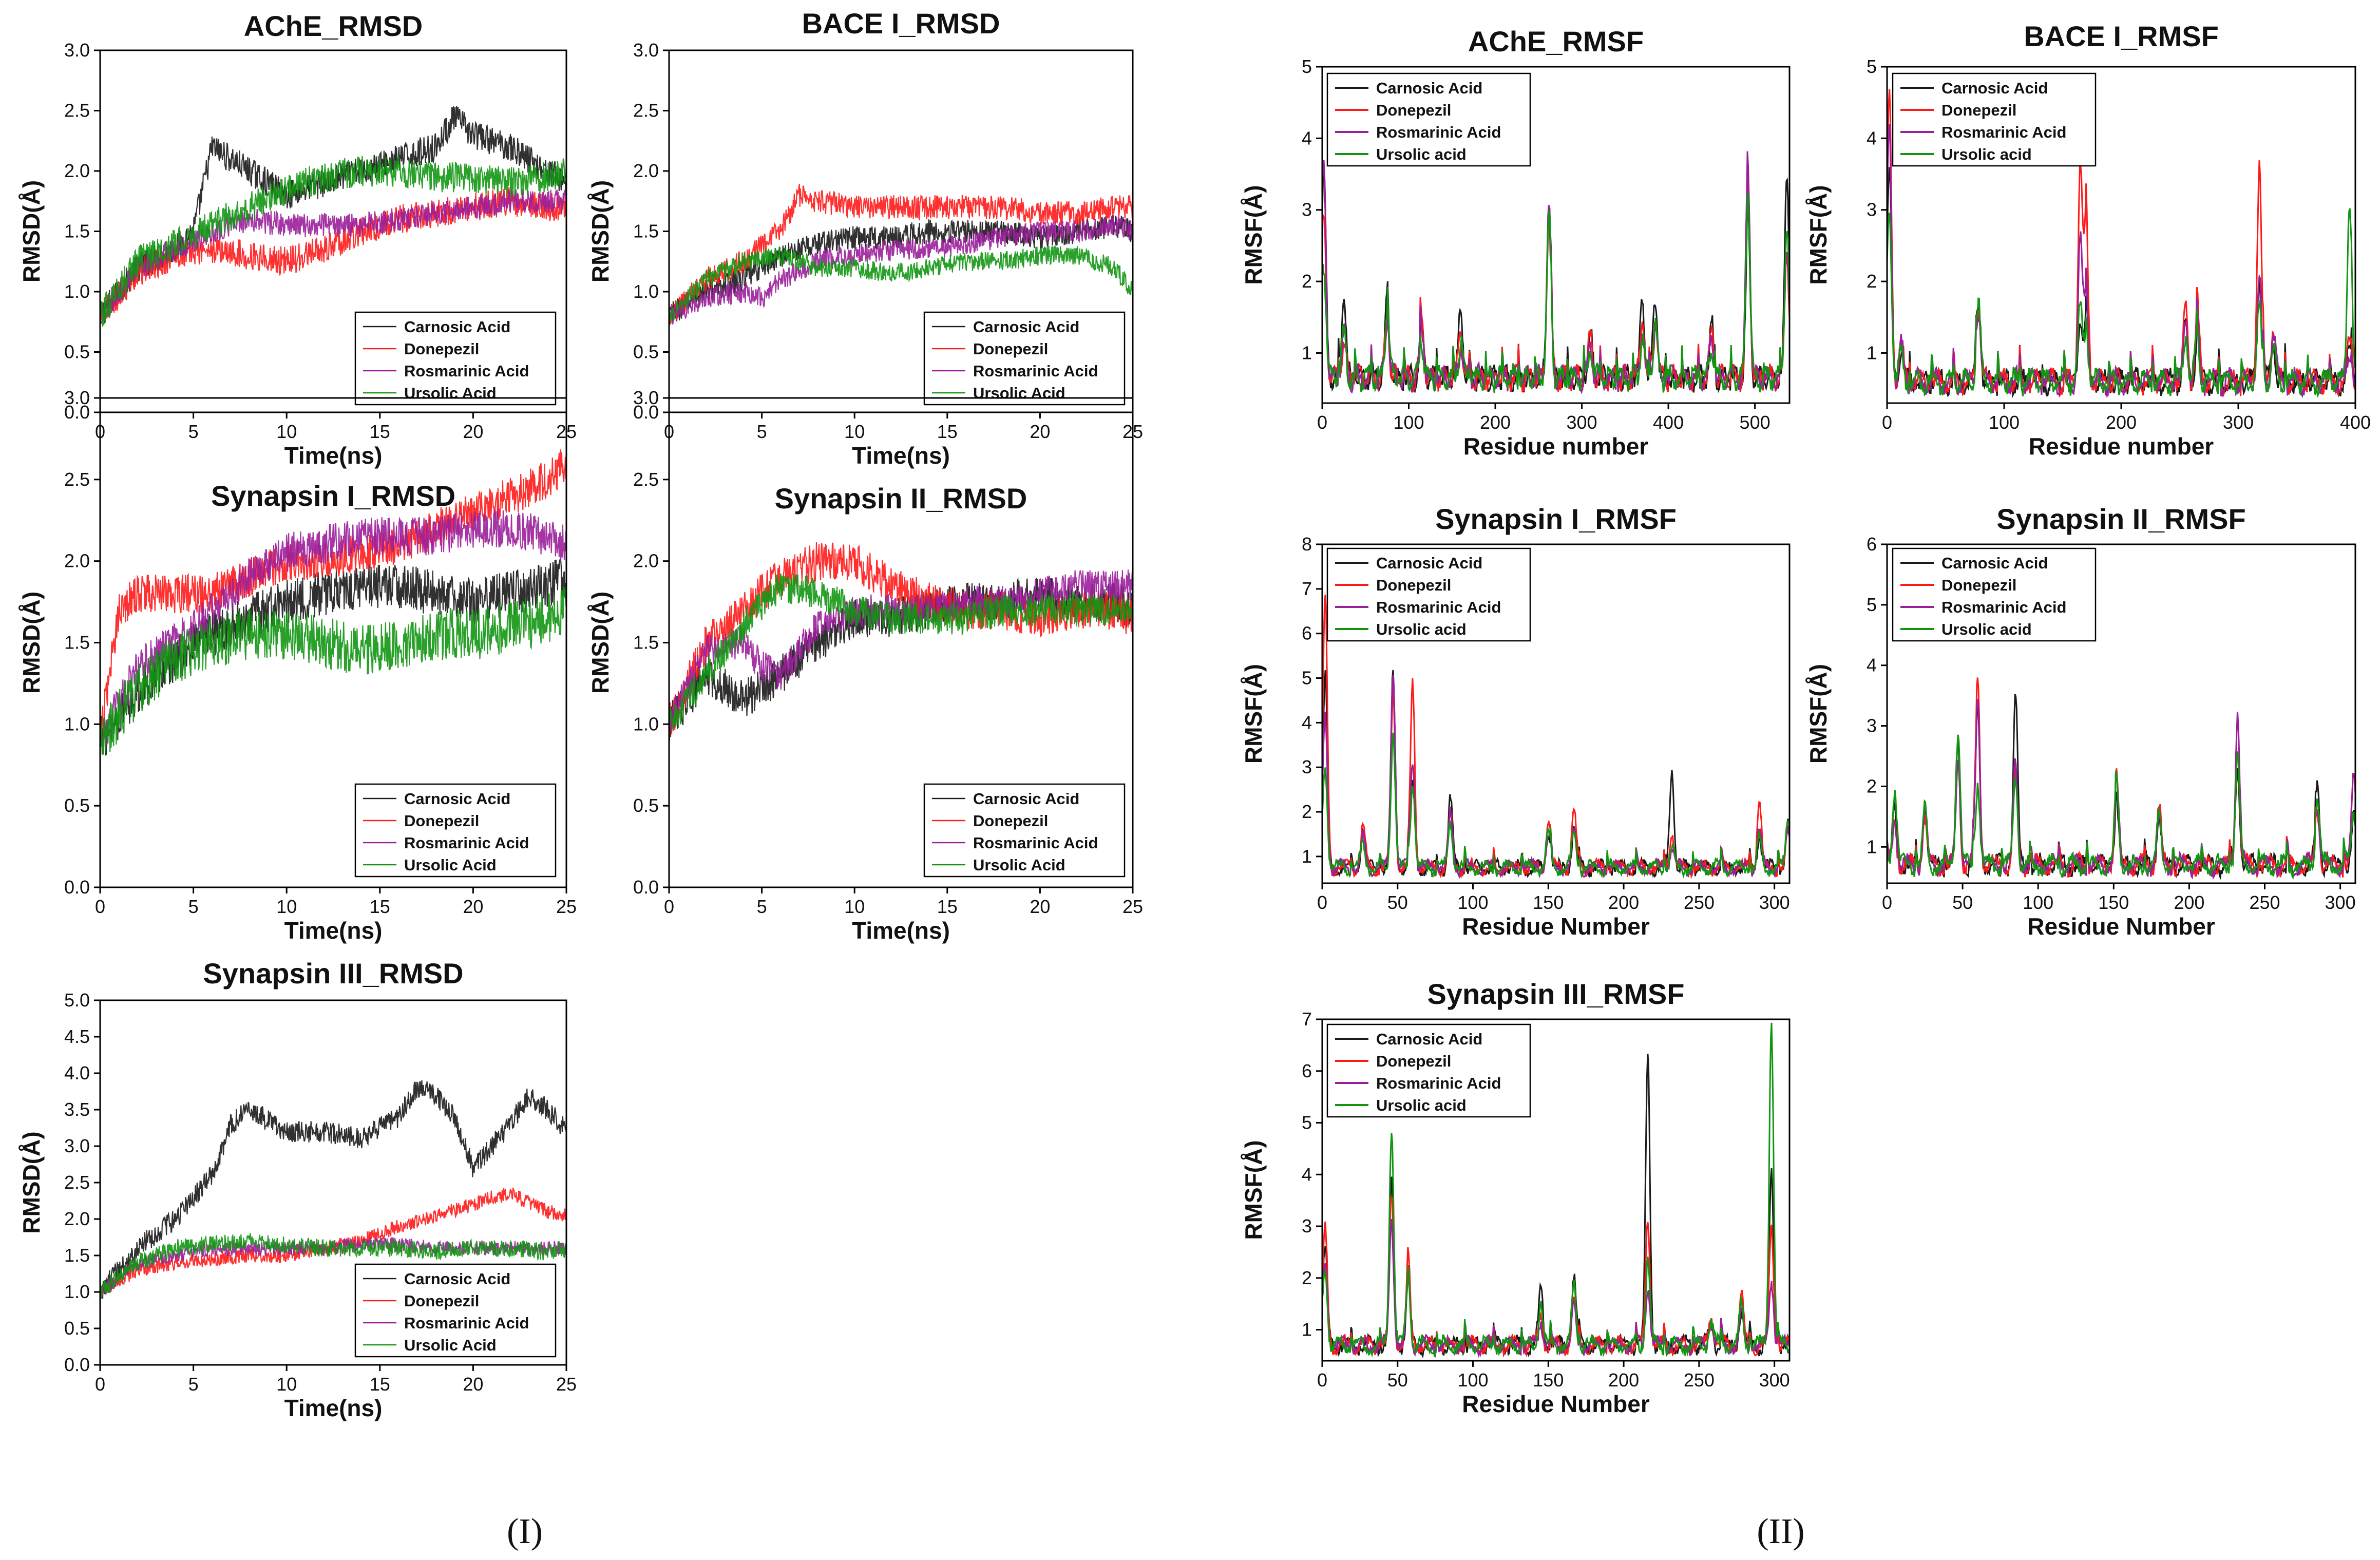  Describe the element at coordinates (1872, 725) in the screenshot. I see `y-tick-label: 3` at that location.